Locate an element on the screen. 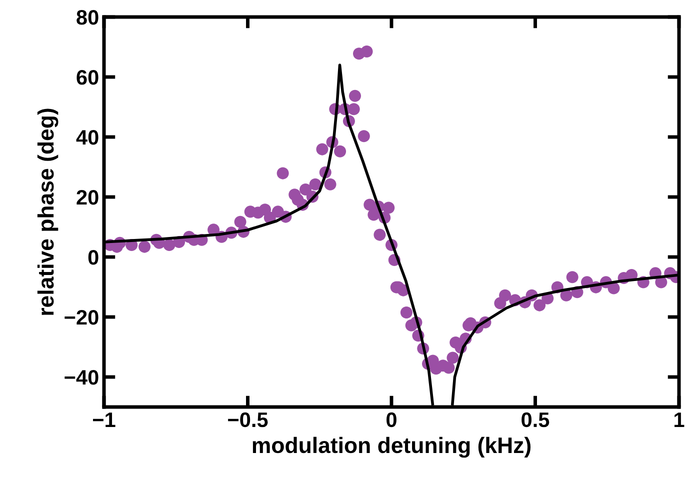 This screenshot has width=689, height=480. y-tick-label: −40 is located at coordinates (81, 377).